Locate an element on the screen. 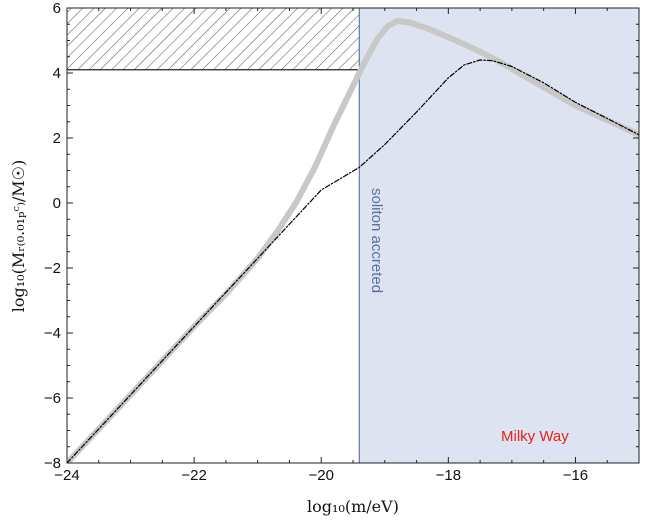 The height and width of the screenshot is (524, 659). x-axis-label: log₁₀(m/eV) is located at coordinates (353, 506).